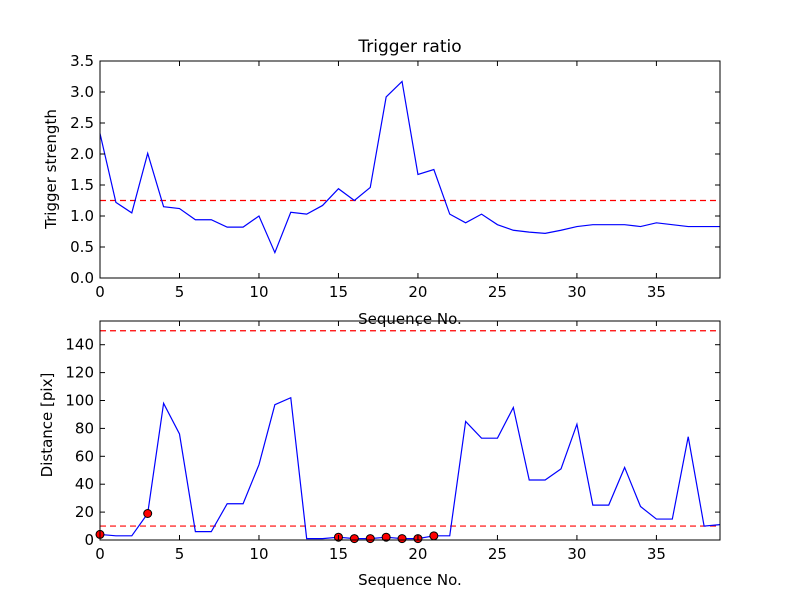 Image resolution: width=800 pixels, height=600 pixels. Describe the element at coordinates (79, 345) in the screenshot. I see `y-tick-label: 140` at that location.